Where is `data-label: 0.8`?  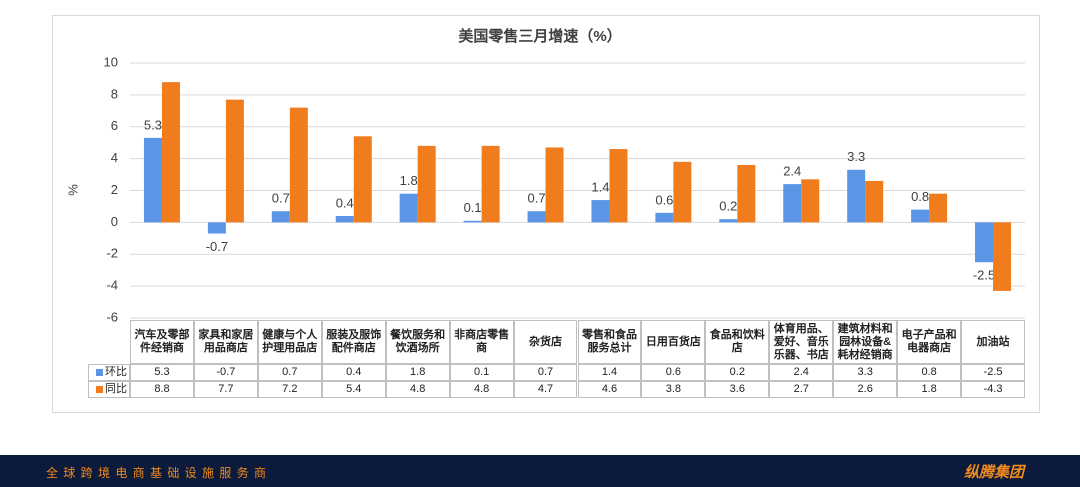
data-label: 0.8 is located at coordinates (920, 196).